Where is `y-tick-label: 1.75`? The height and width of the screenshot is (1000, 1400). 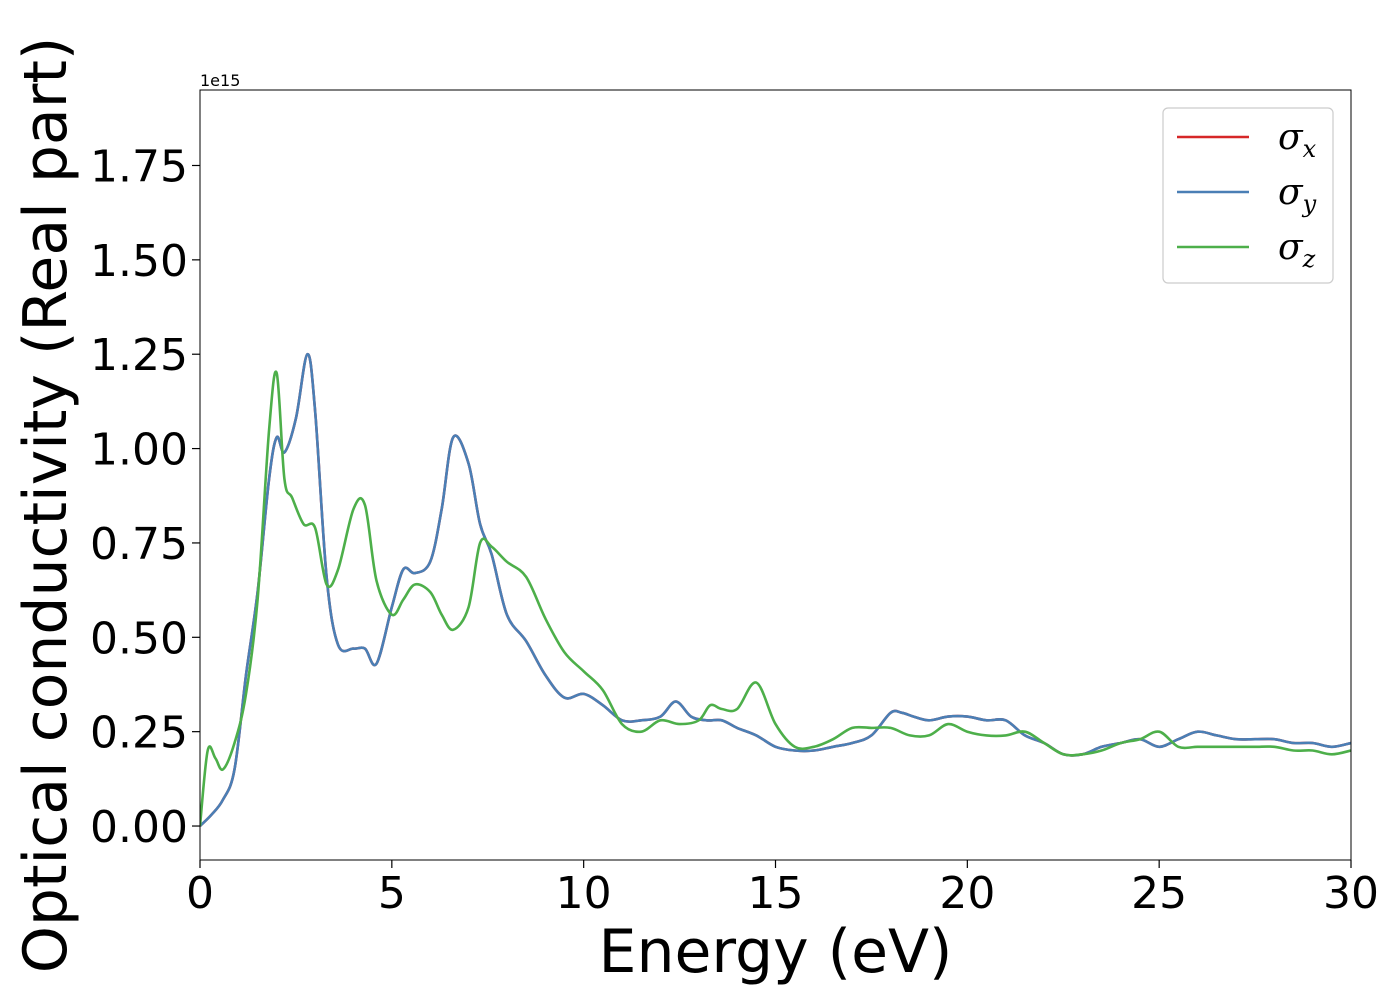
y-tick-label: 1.75 is located at coordinates (139, 166).